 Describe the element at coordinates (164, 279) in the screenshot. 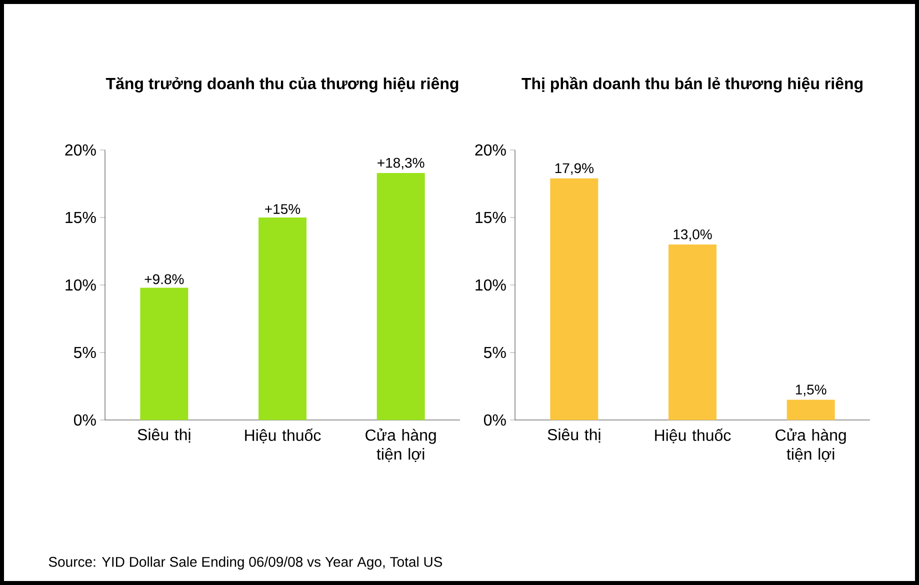

I see `data-label: +9.8%` at that location.